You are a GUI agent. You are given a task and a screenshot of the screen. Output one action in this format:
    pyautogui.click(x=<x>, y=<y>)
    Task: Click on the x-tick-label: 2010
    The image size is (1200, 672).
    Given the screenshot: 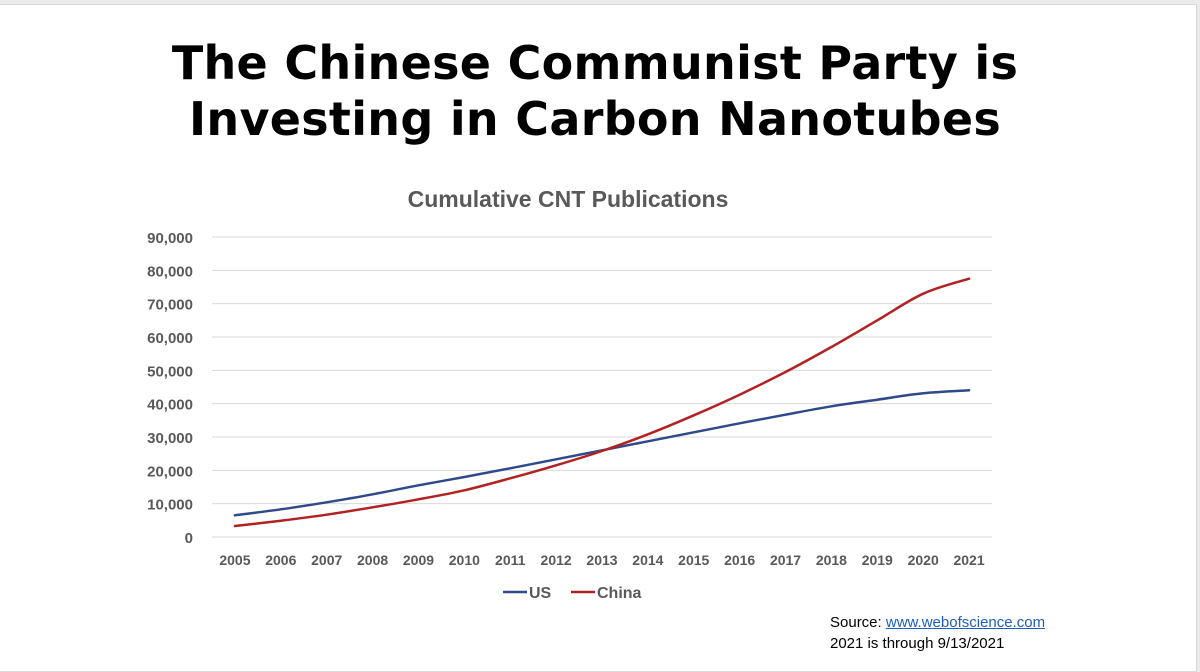 What is the action you would take?
    pyautogui.click(x=464, y=560)
    